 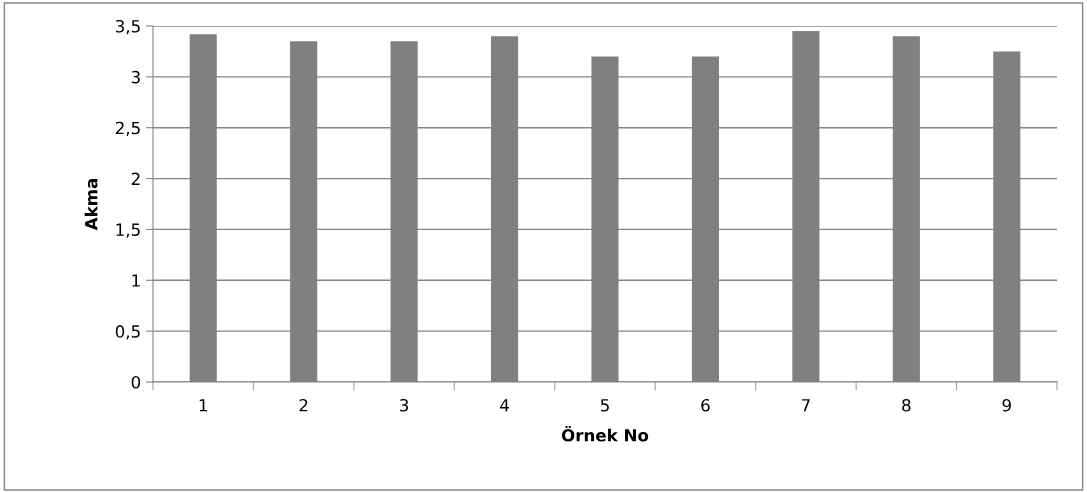 What do you see at coordinates (203, 405) in the screenshot?
I see `x-tick-label: 1` at bounding box center [203, 405].